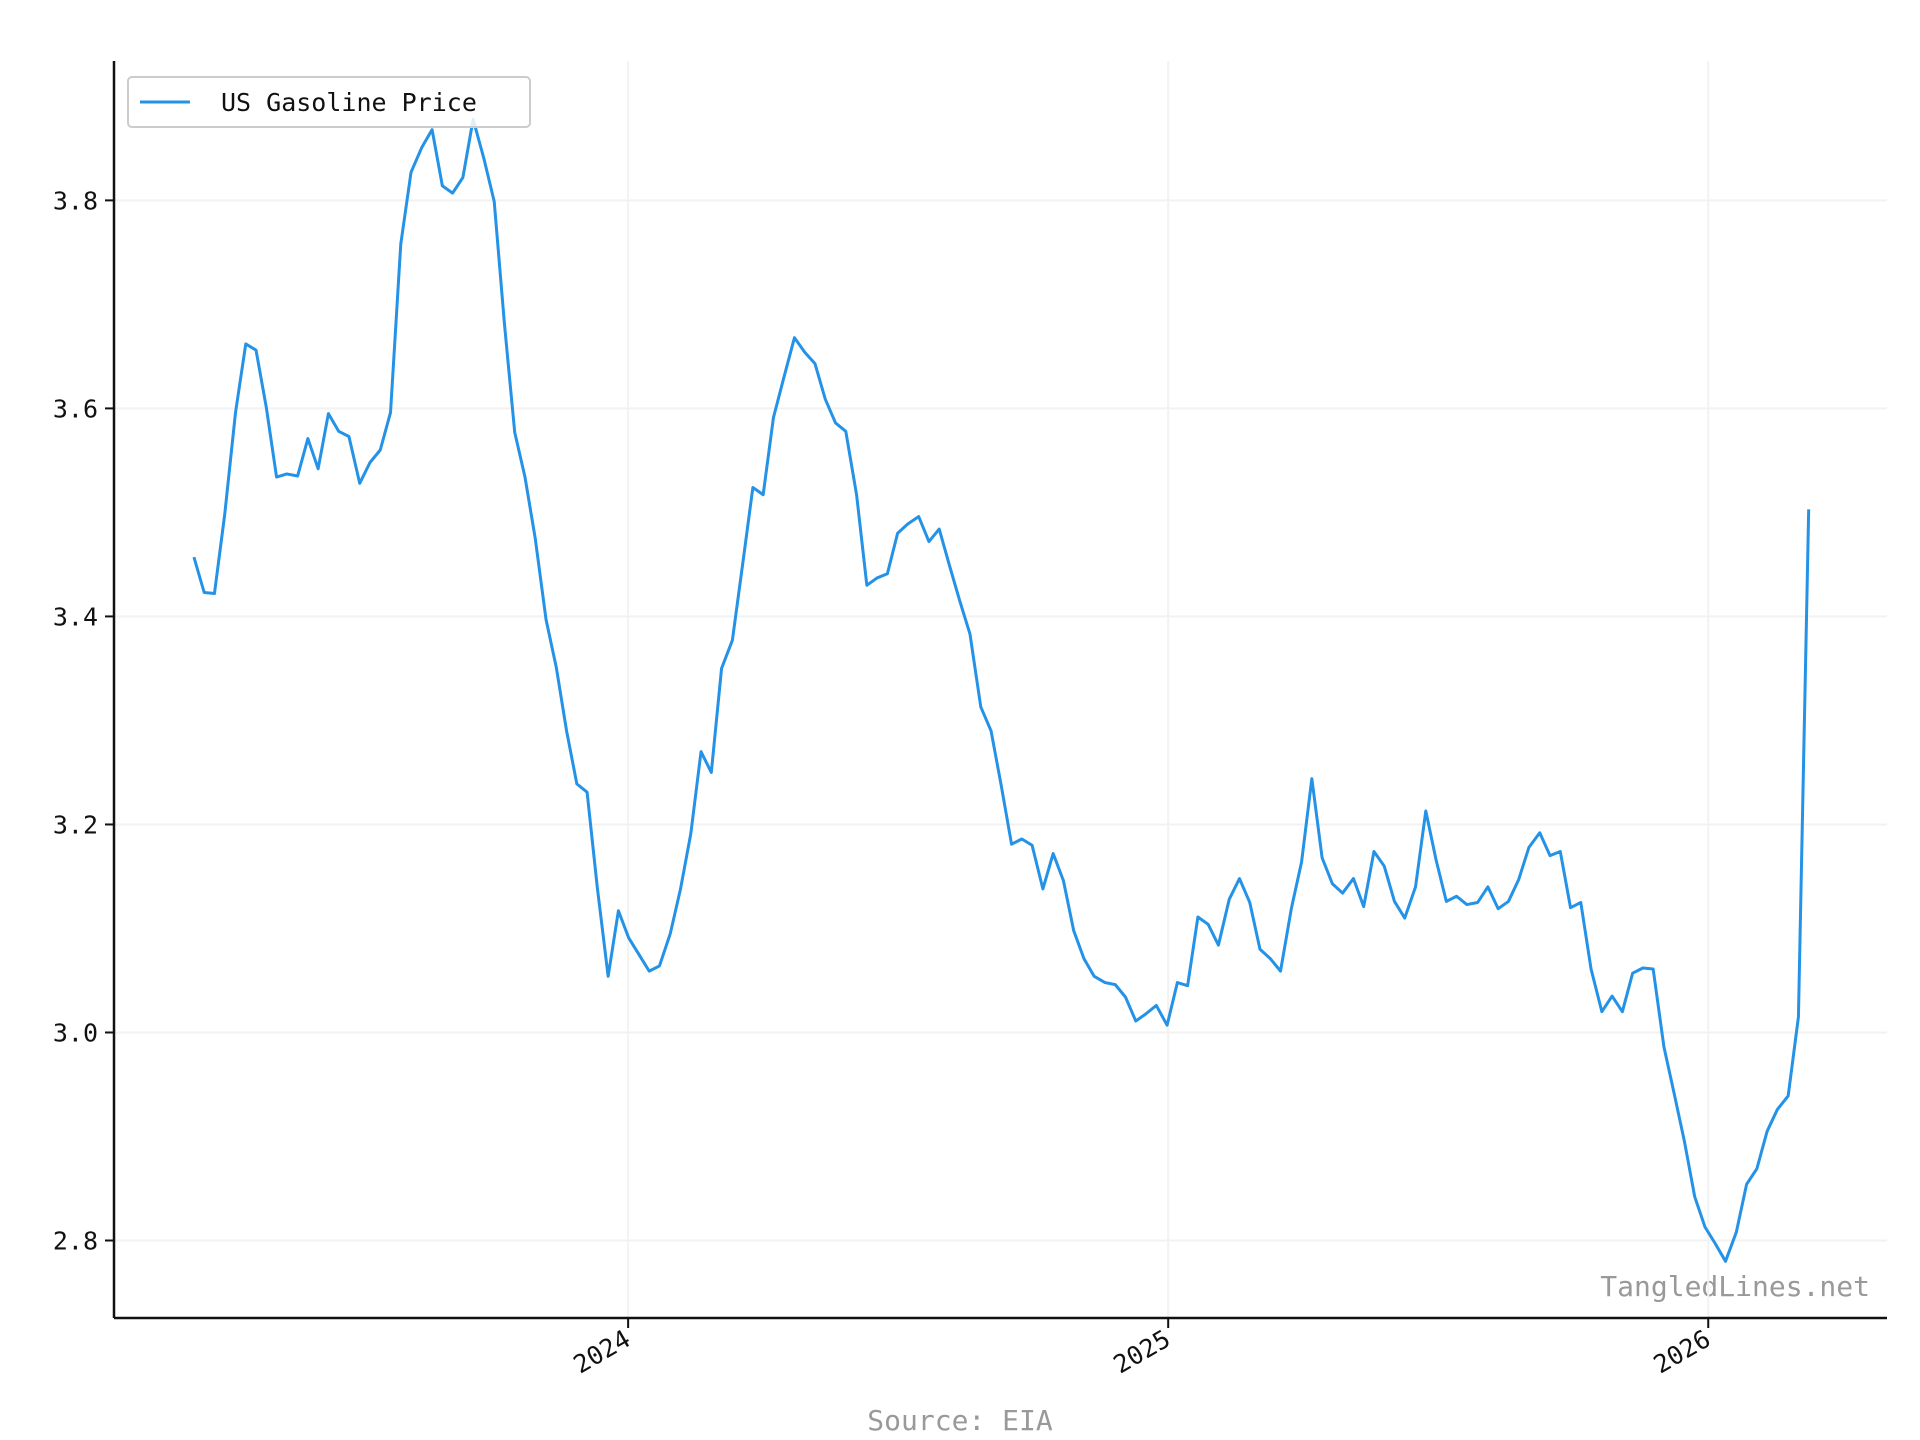 The image size is (1920, 1440). What do you see at coordinates (1735, 1286) in the screenshot?
I see `watermark: TangledLines.net` at bounding box center [1735, 1286].